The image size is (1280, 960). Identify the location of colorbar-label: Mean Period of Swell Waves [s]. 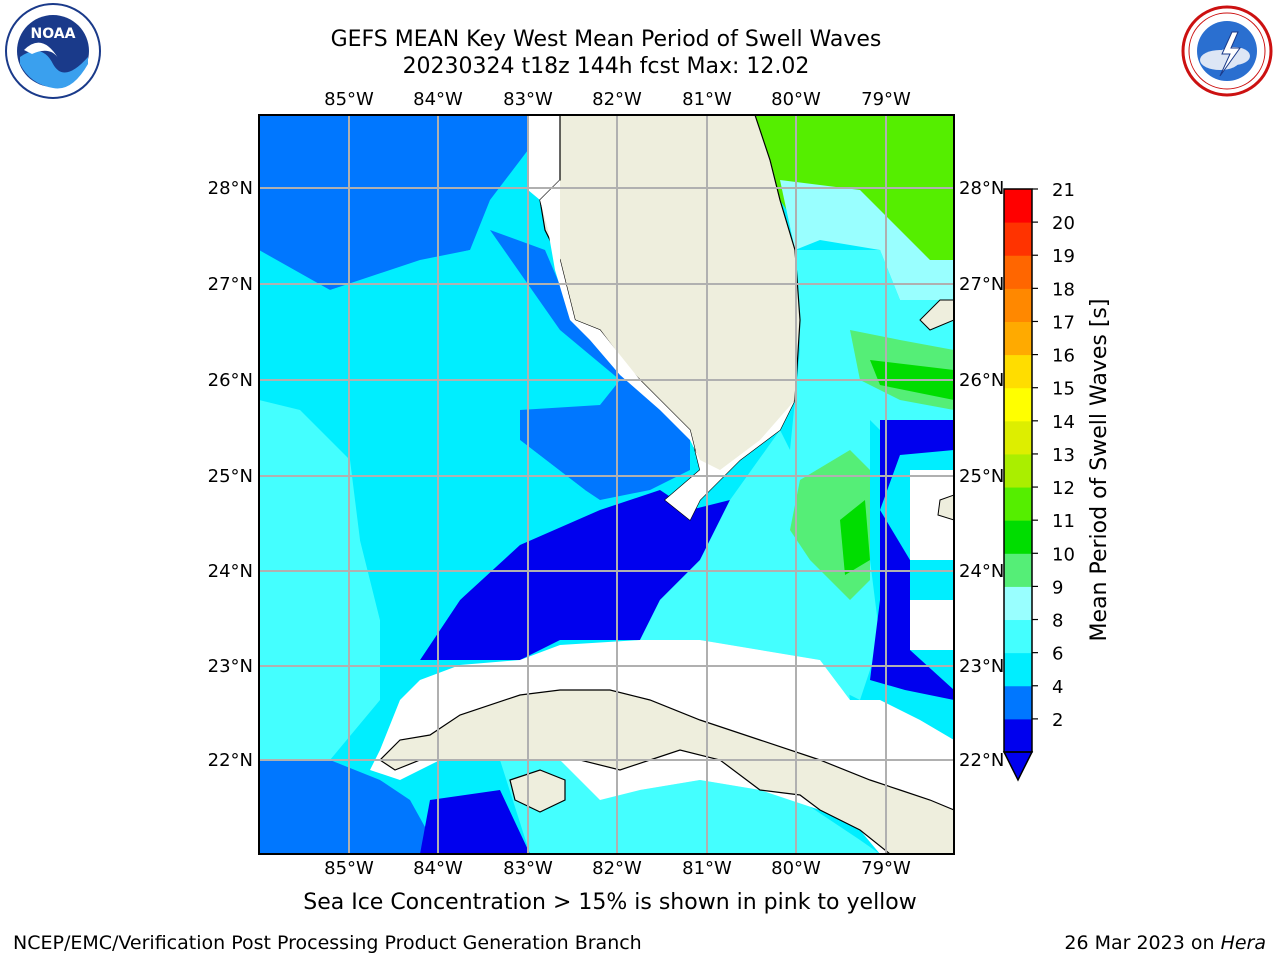
(1099, 470).